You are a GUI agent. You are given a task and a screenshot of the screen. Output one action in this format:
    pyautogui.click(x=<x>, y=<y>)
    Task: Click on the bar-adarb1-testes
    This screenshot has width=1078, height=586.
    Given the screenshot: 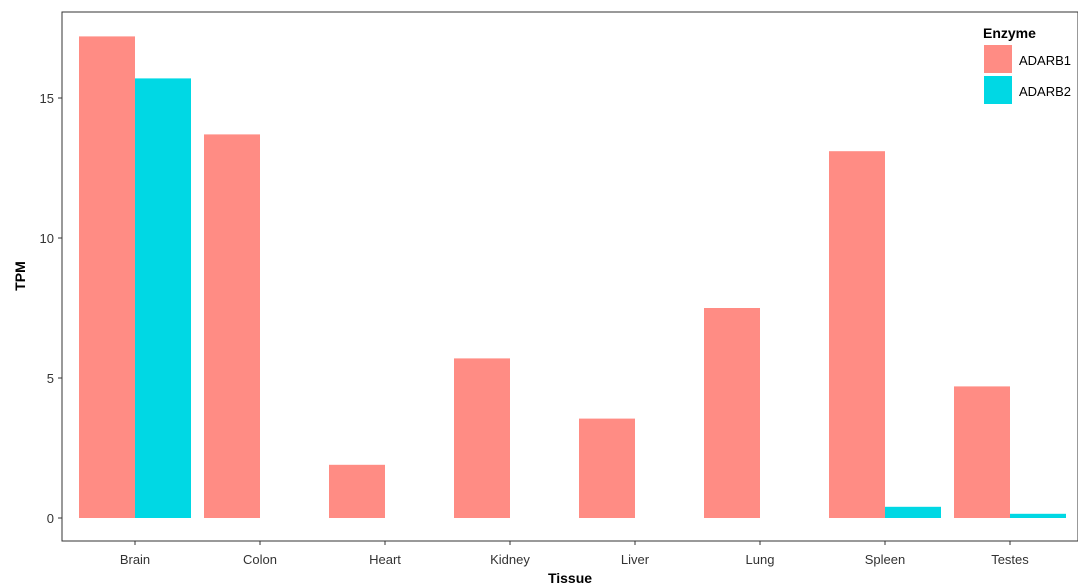 What is the action you would take?
    pyautogui.click(x=982, y=452)
    